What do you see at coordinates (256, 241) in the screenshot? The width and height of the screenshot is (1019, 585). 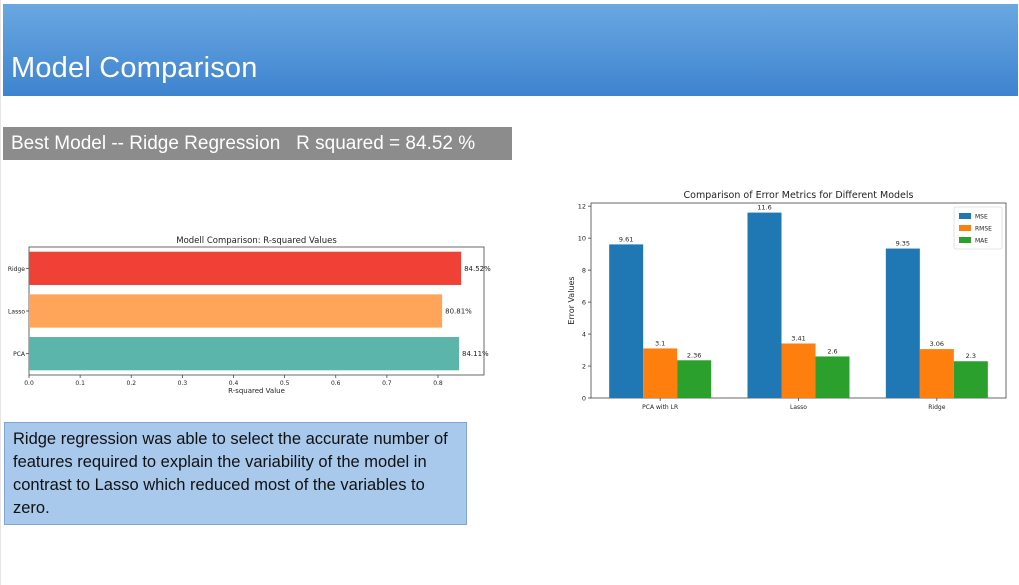 I see `r2-chart-title: Modell Comparison: R-squared Values` at bounding box center [256, 241].